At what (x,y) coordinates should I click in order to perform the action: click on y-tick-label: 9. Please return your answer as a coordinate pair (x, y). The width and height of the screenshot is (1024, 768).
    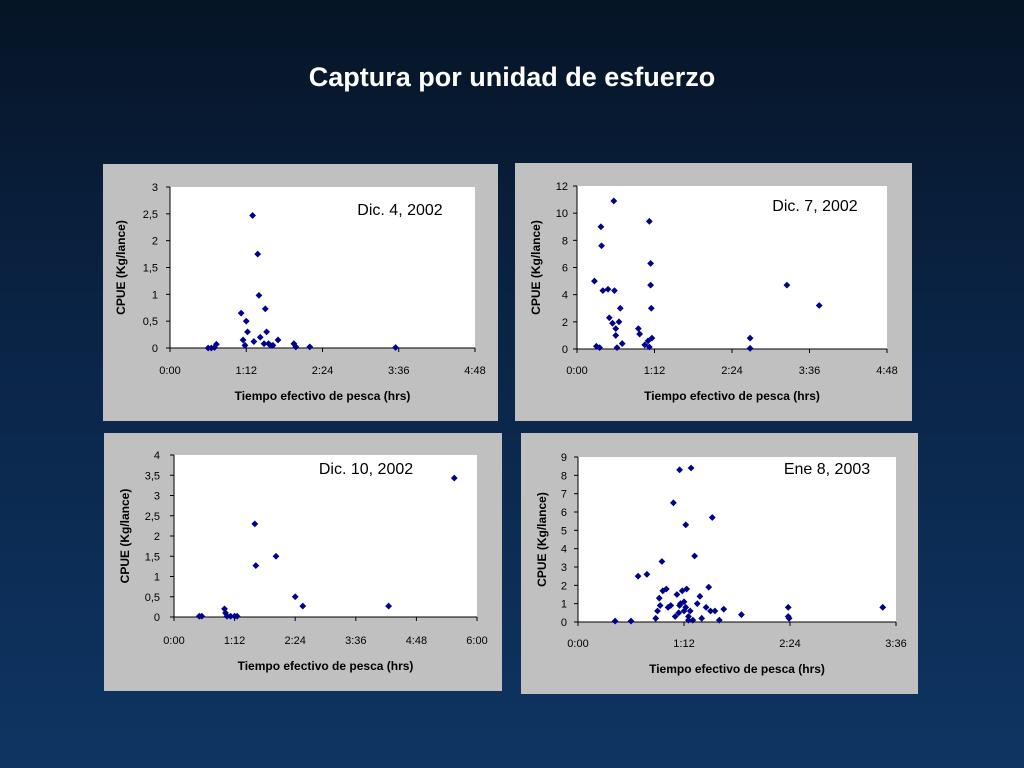
    Looking at the image, I should click on (564, 458).